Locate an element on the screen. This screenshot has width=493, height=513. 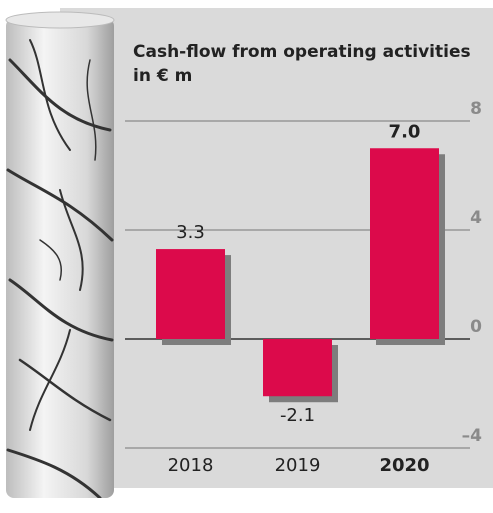
value-label: 7.0 is located at coordinates (405, 131).